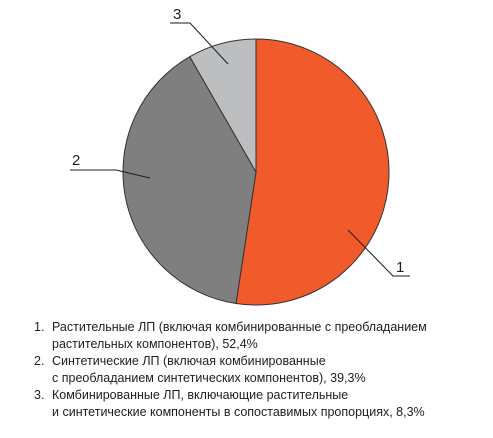 The width and height of the screenshot is (493, 438). What do you see at coordinates (39, 361) in the screenshot?
I see `legend-number-2: 2.` at bounding box center [39, 361].